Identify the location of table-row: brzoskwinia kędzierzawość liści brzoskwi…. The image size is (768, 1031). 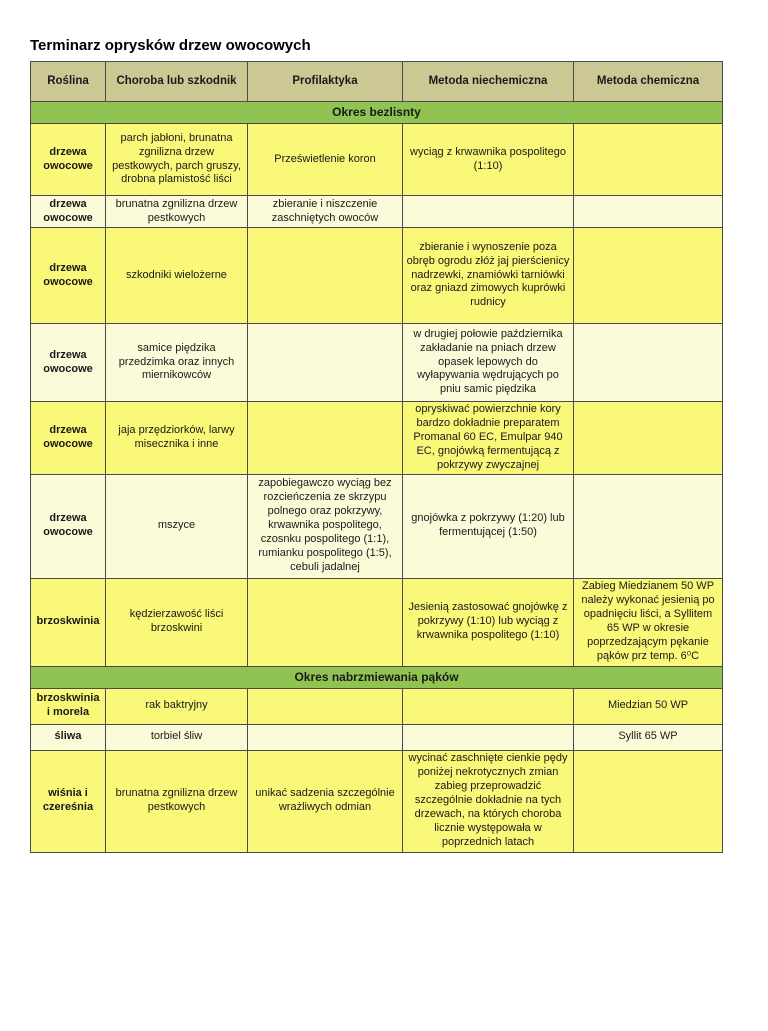
(376, 622).